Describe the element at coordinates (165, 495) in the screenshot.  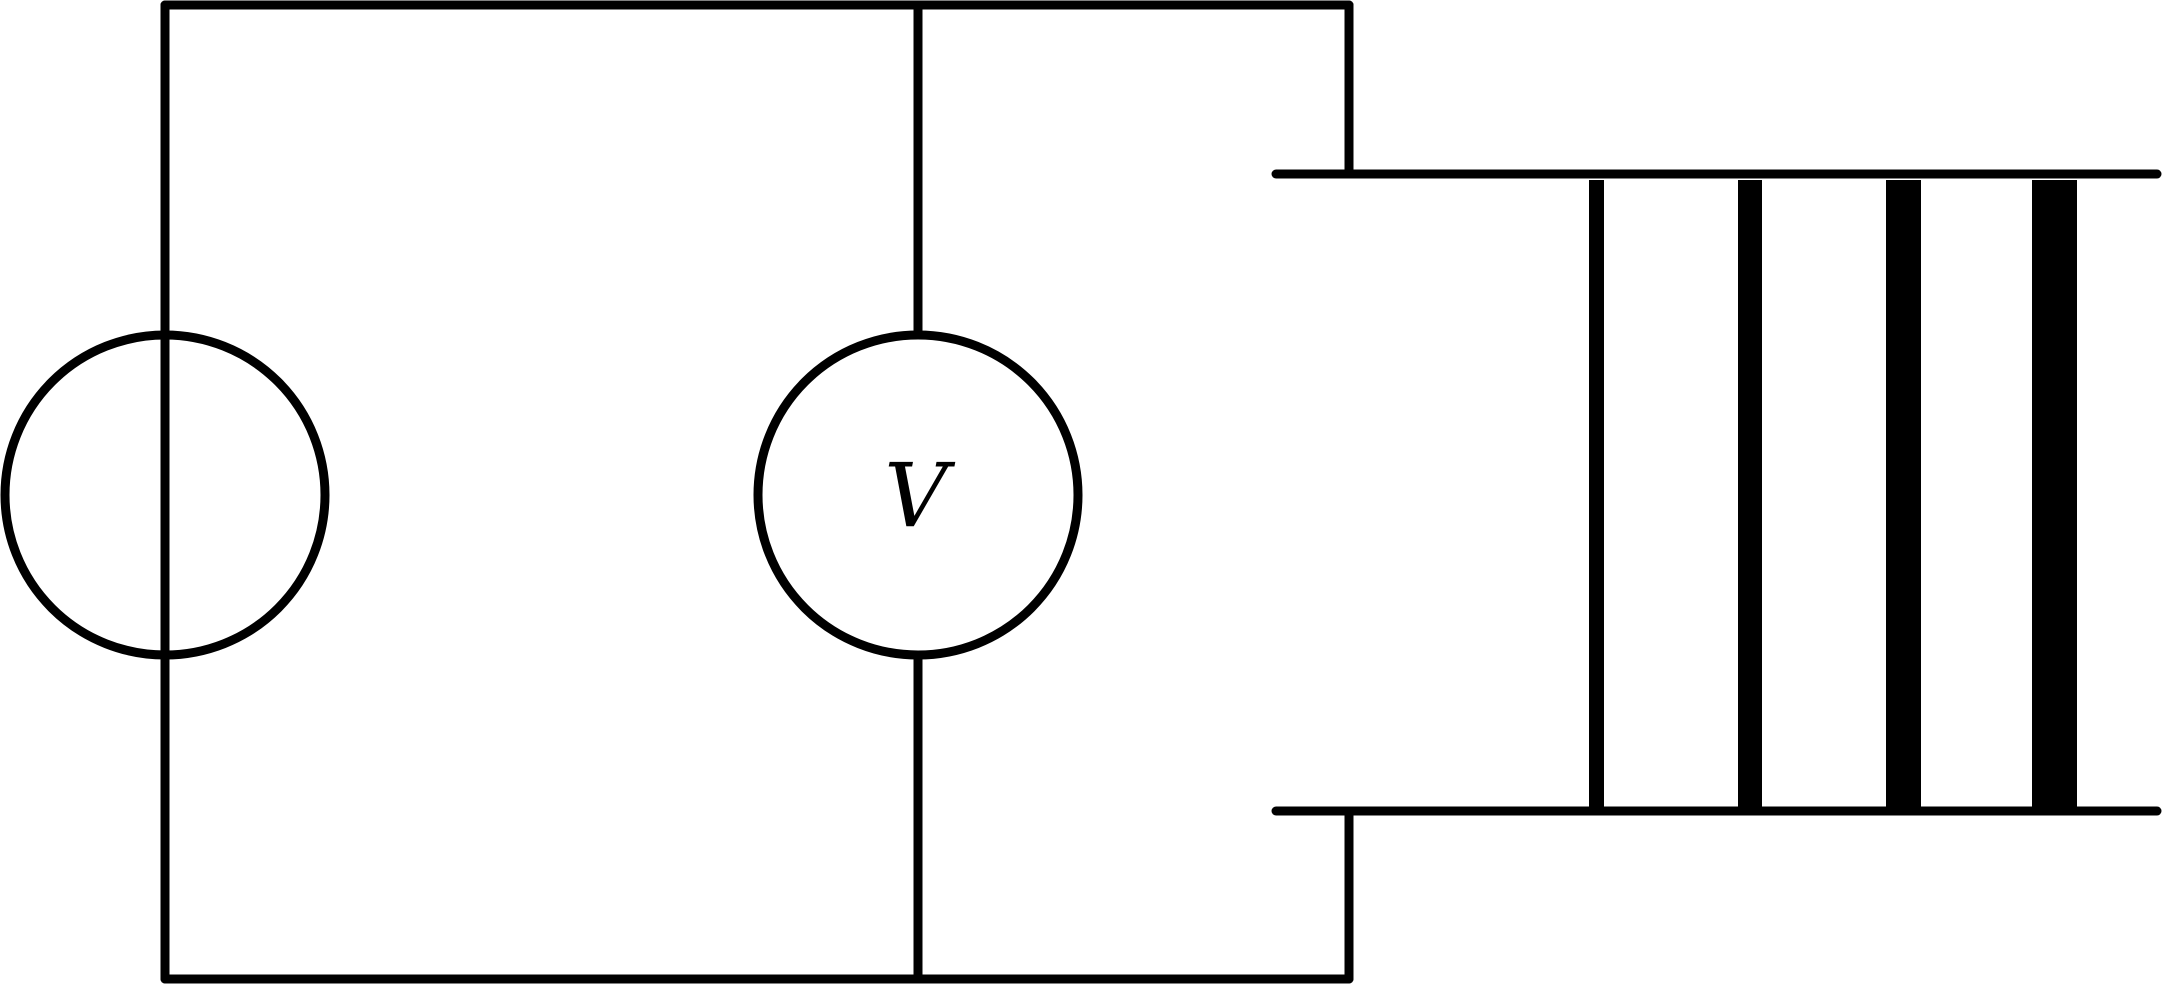
I see `source` at that location.